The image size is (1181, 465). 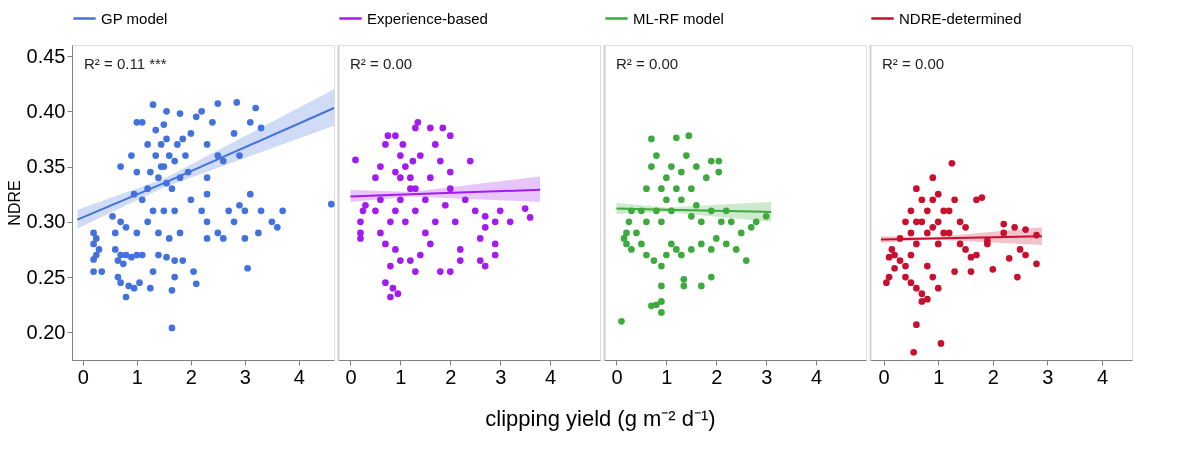 What do you see at coordinates (46, 110) in the screenshot?
I see `y-tick-label: 0.40` at bounding box center [46, 110].